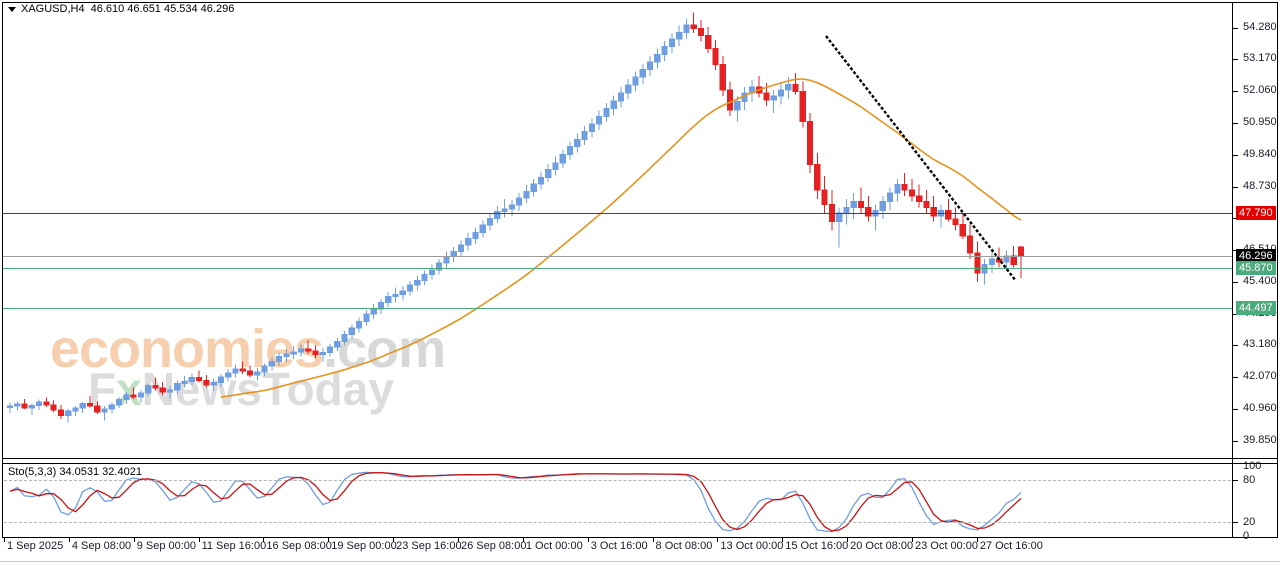 The image size is (1280, 567). I want to click on time-axis-label: 13 Oct 00:00, so click(752, 546).